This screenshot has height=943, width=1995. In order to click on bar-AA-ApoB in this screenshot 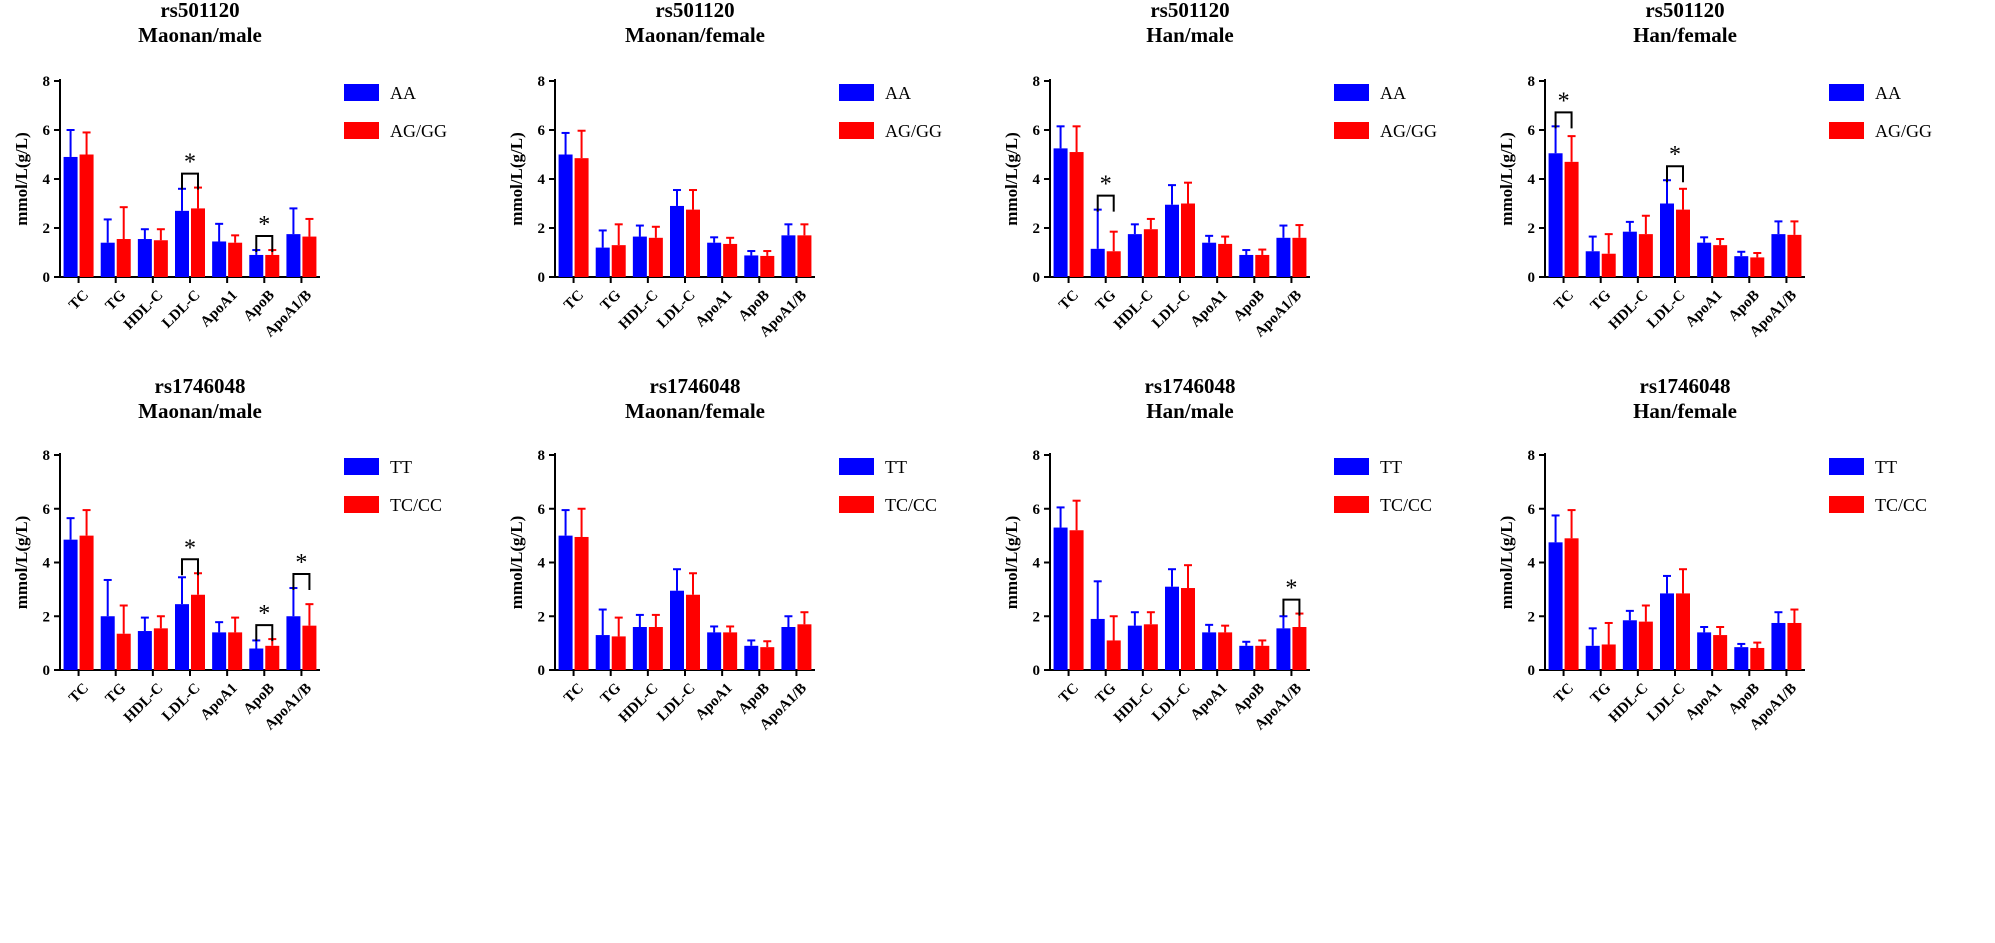, I will do `click(1741, 266)`.